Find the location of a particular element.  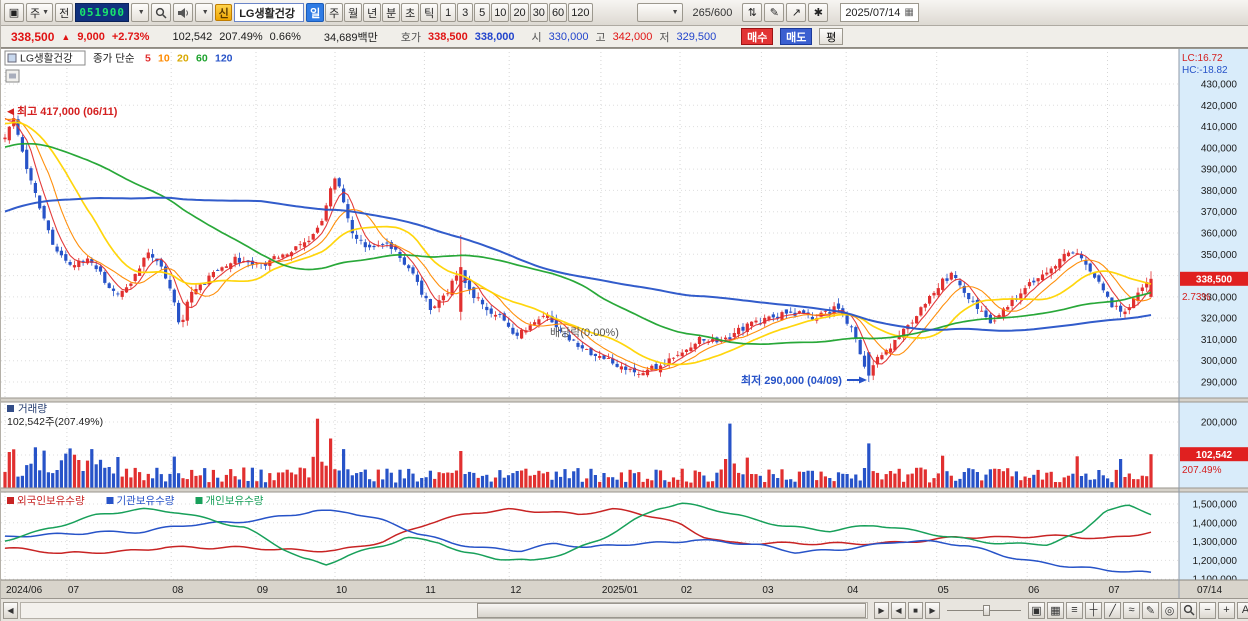

period-button-년: 년 is located at coordinates (372, 12).